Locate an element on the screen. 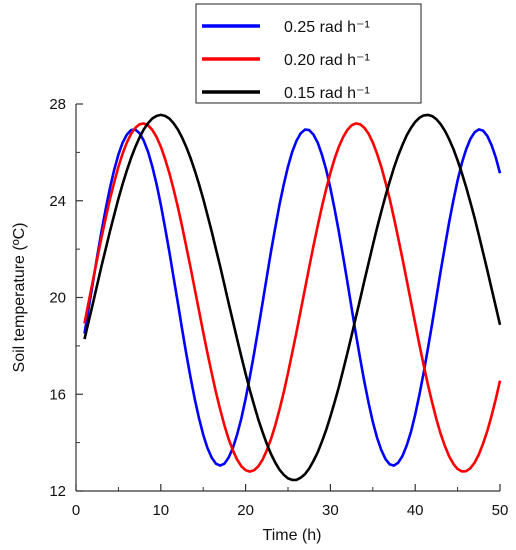 This screenshot has height=550, width=516. x-axis-label: Time (h) is located at coordinates (292, 535).